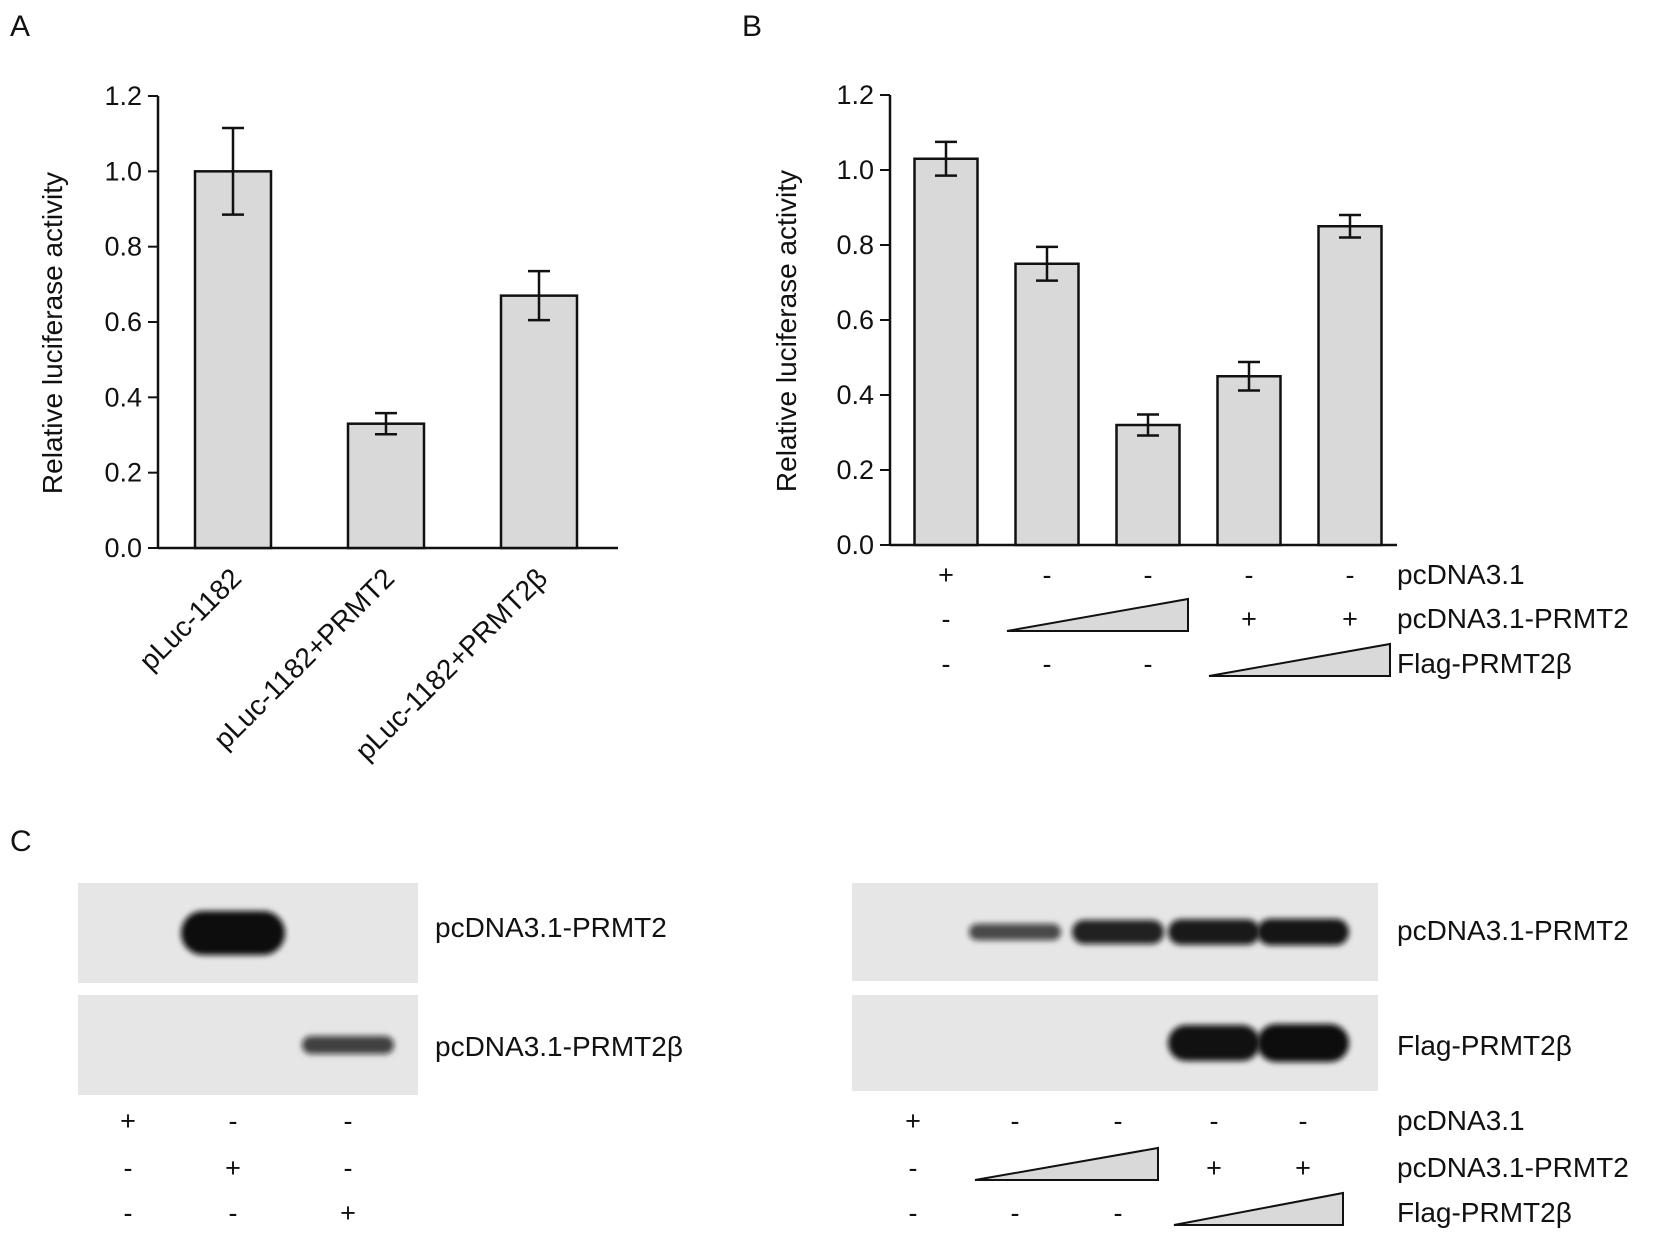  I want to click on blot-left-label-2: pcDNA3.1-PRMT2β, so click(559, 1046).